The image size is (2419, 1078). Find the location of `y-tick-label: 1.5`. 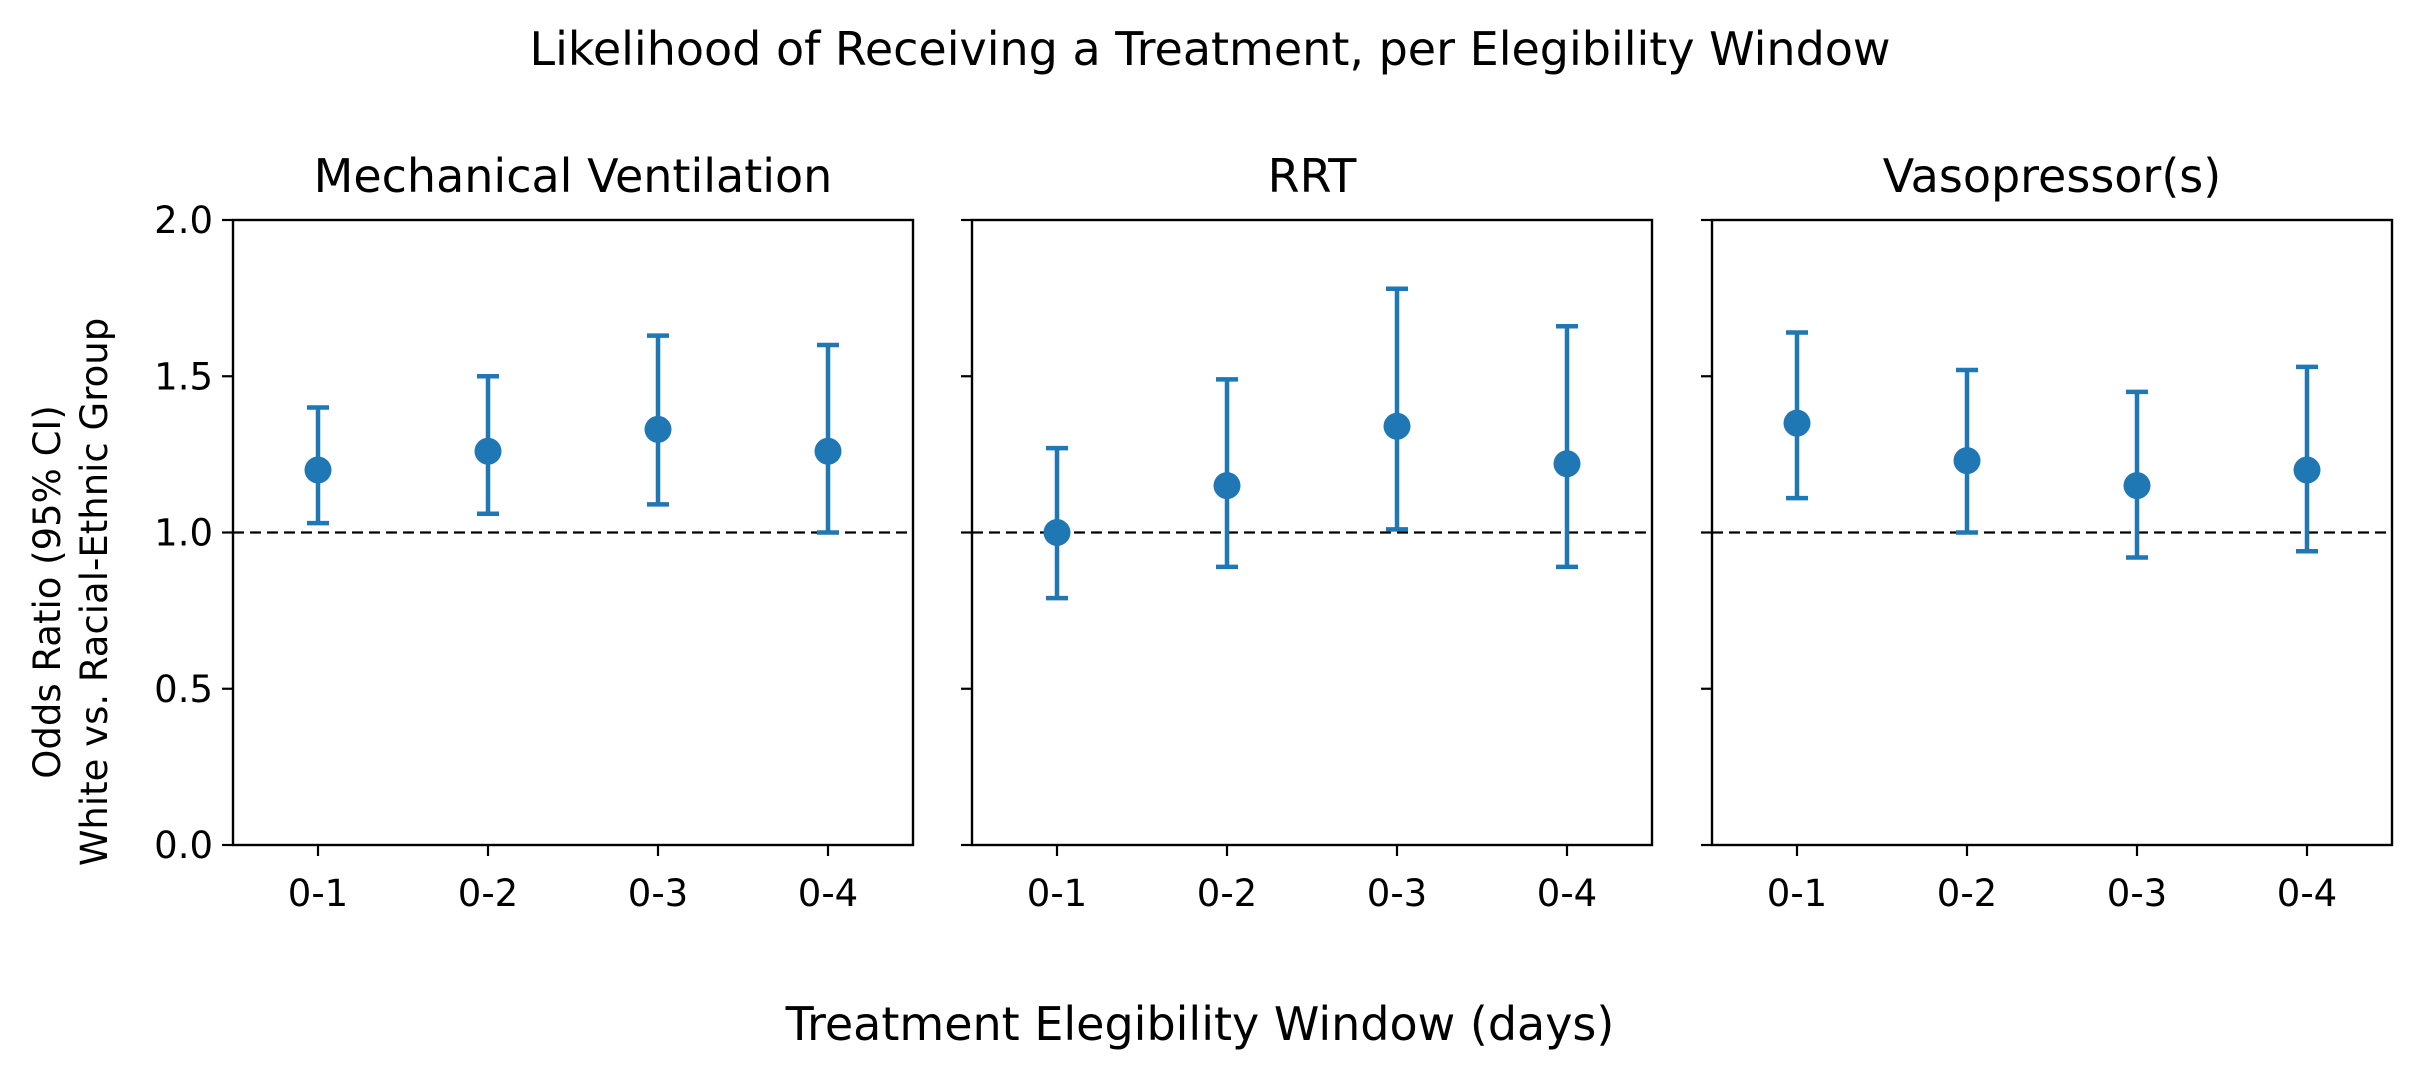

y-tick-label: 1.5 is located at coordinates (183, 376).